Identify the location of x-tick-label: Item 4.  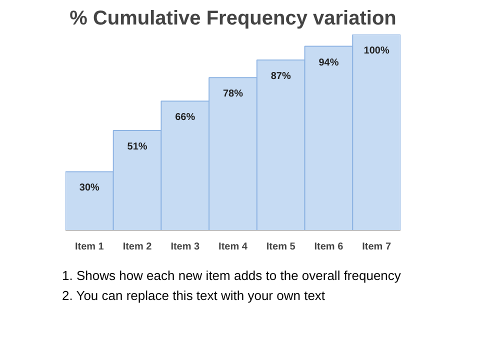
(233, 247).